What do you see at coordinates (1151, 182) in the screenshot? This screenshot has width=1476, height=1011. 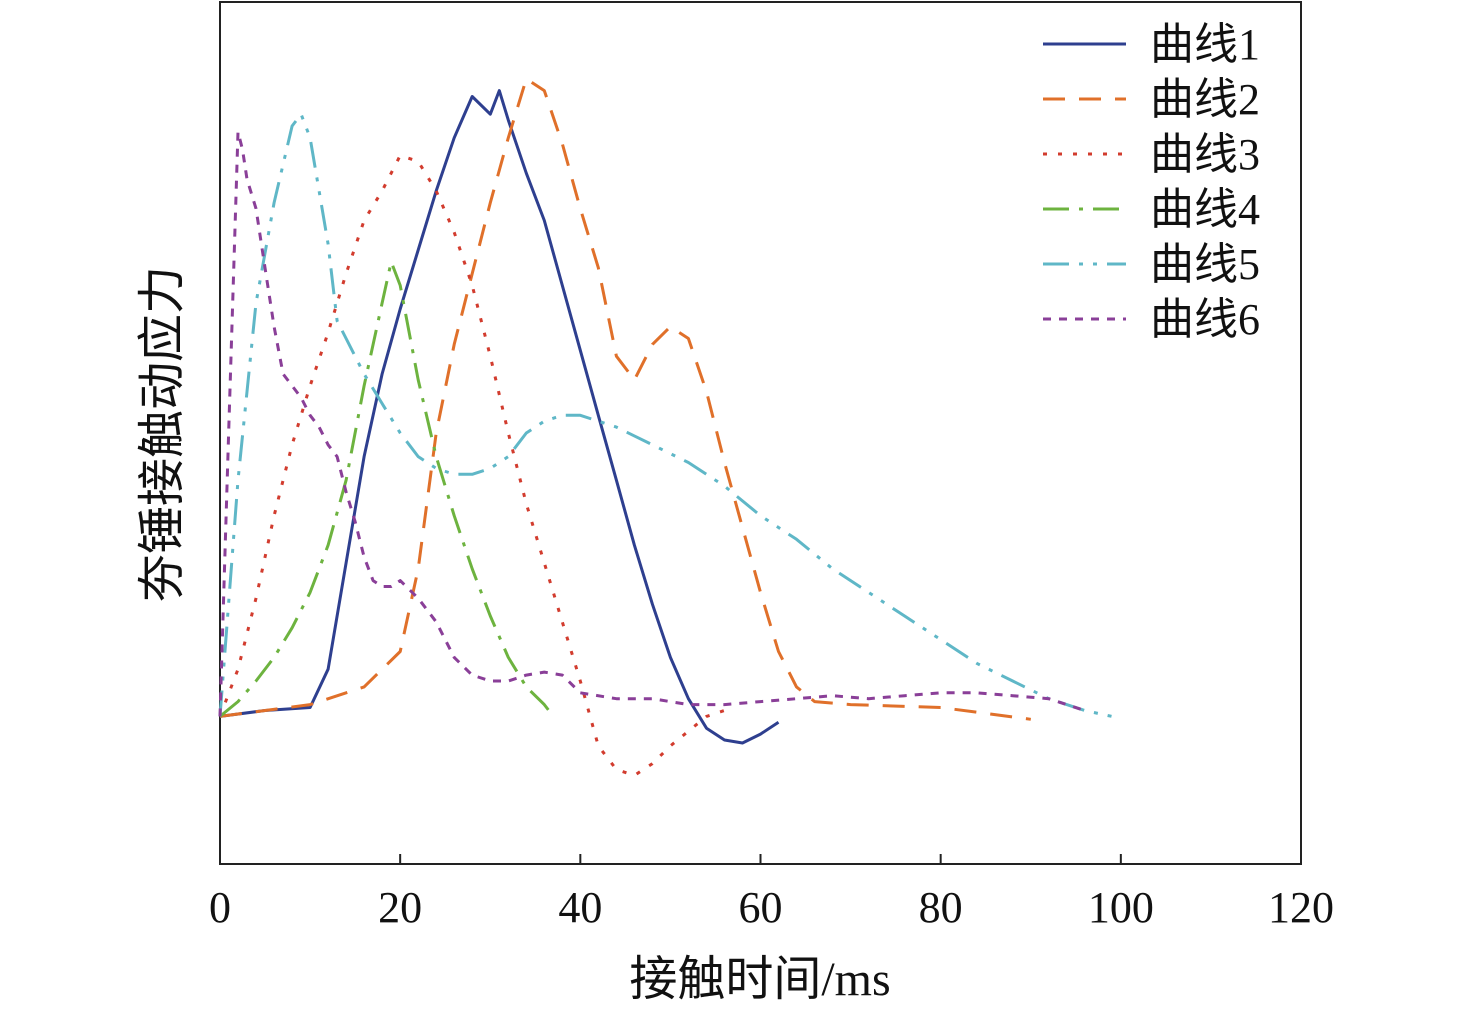 I see `legend: 曲线1 曲线2 曲线3 曲线4 曲线5 曲线6` at bounding box center [1151, 182].